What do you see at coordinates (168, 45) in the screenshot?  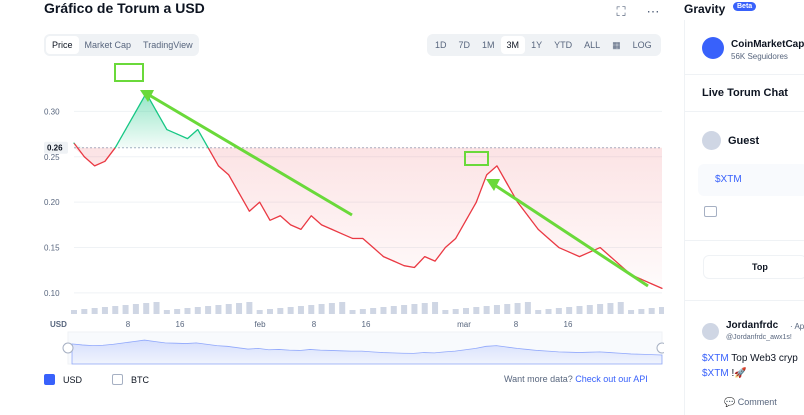 I see `tab-tradingview: TradingView` at bounding box center [168, 45].